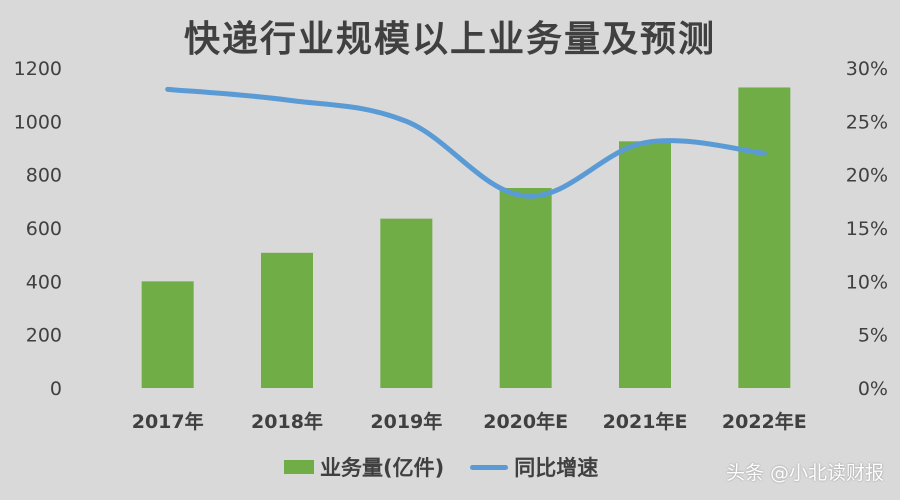  Describe the element at coordinates (867, 176) in the screenshot. I see `right-tick-4: 20%` at that location.